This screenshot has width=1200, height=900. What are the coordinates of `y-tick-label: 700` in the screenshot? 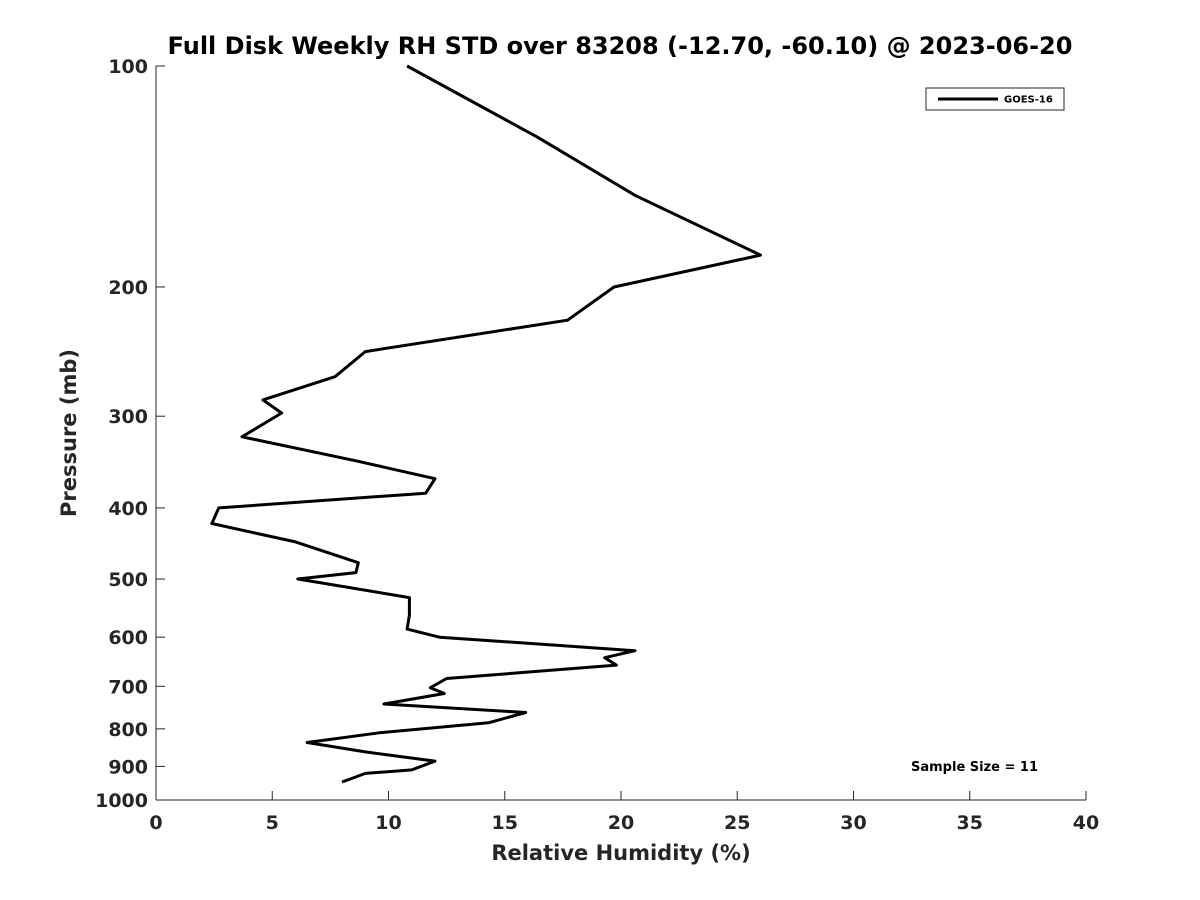 It's located at (128, 687).